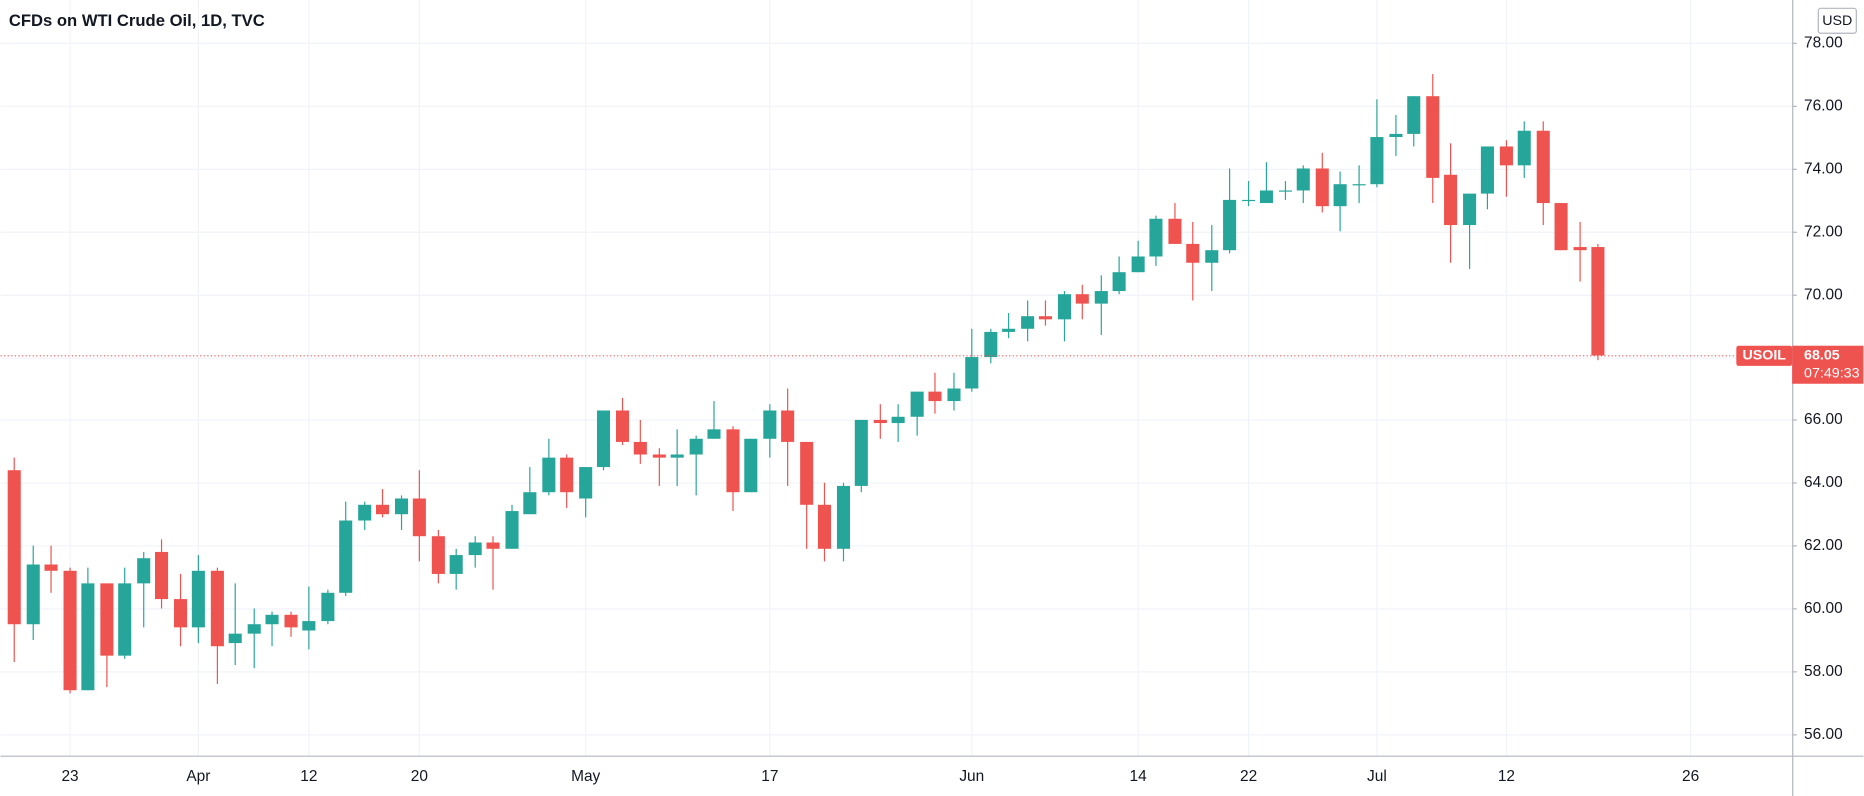 The image size is (1864, 796). What do you see at coordinates (1823, 231) in the screenshot?
I see `y-tick-label: 72.00` at bounding box center [1823, 231].